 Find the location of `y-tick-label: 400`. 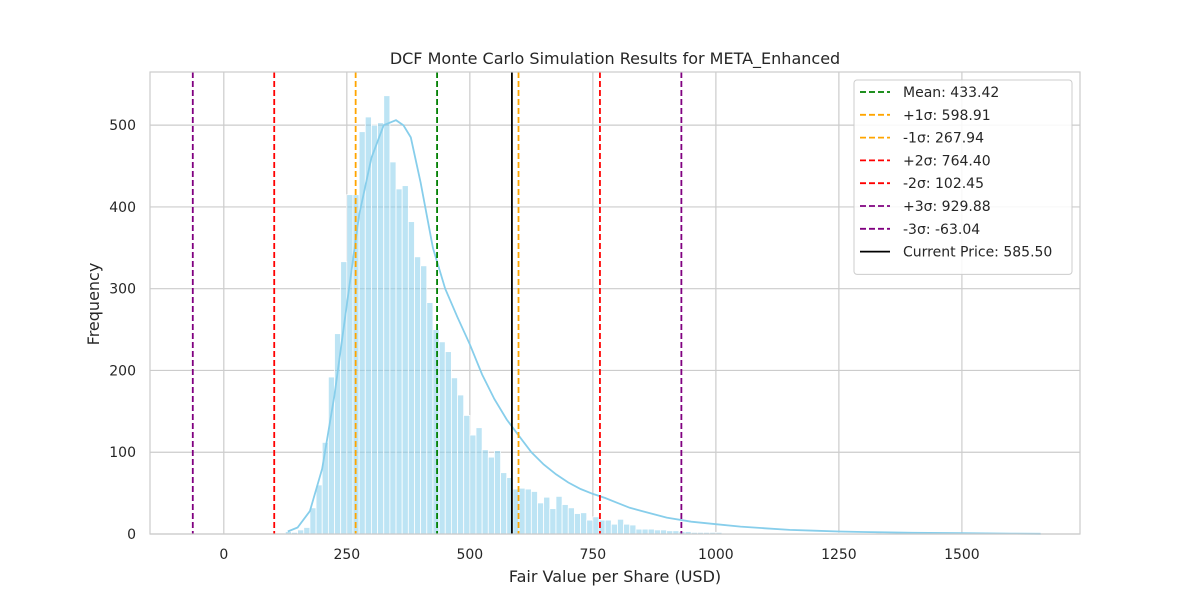

y-tick-label: 400 is located at coordinates (122, 208).